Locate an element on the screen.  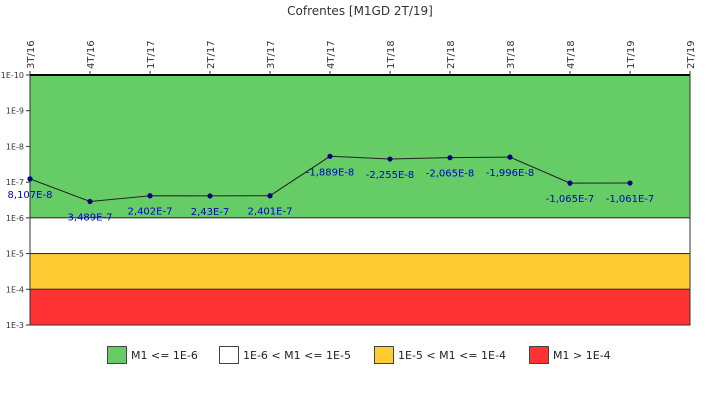
y-axis-ticks: 1E-10 1E-9 1E-8 1E-7 1E-6 1E-5 1E-4 1E-3 is located at coordinates (15, 200).